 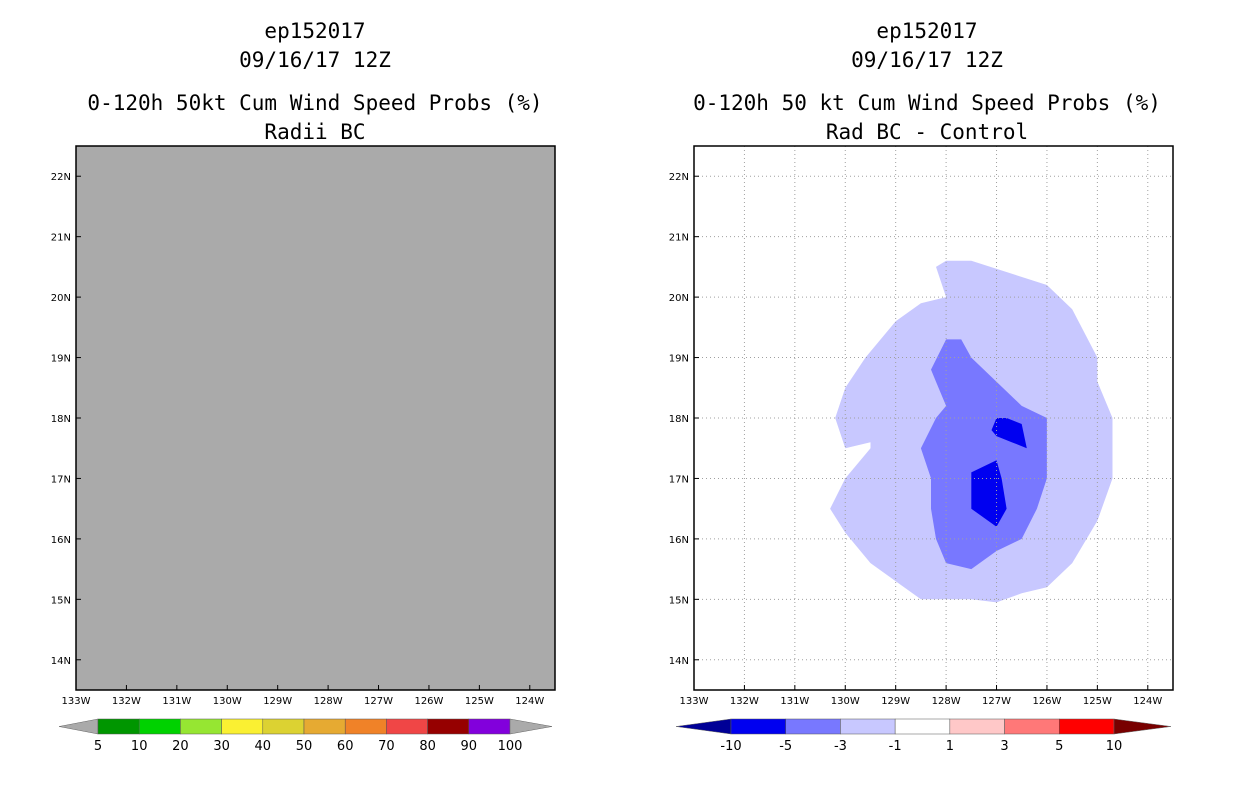 What do you see at coordinates (785, 746) in the screenshot?
I see `colorbar-label: -5` at bounding box center [785, 746].